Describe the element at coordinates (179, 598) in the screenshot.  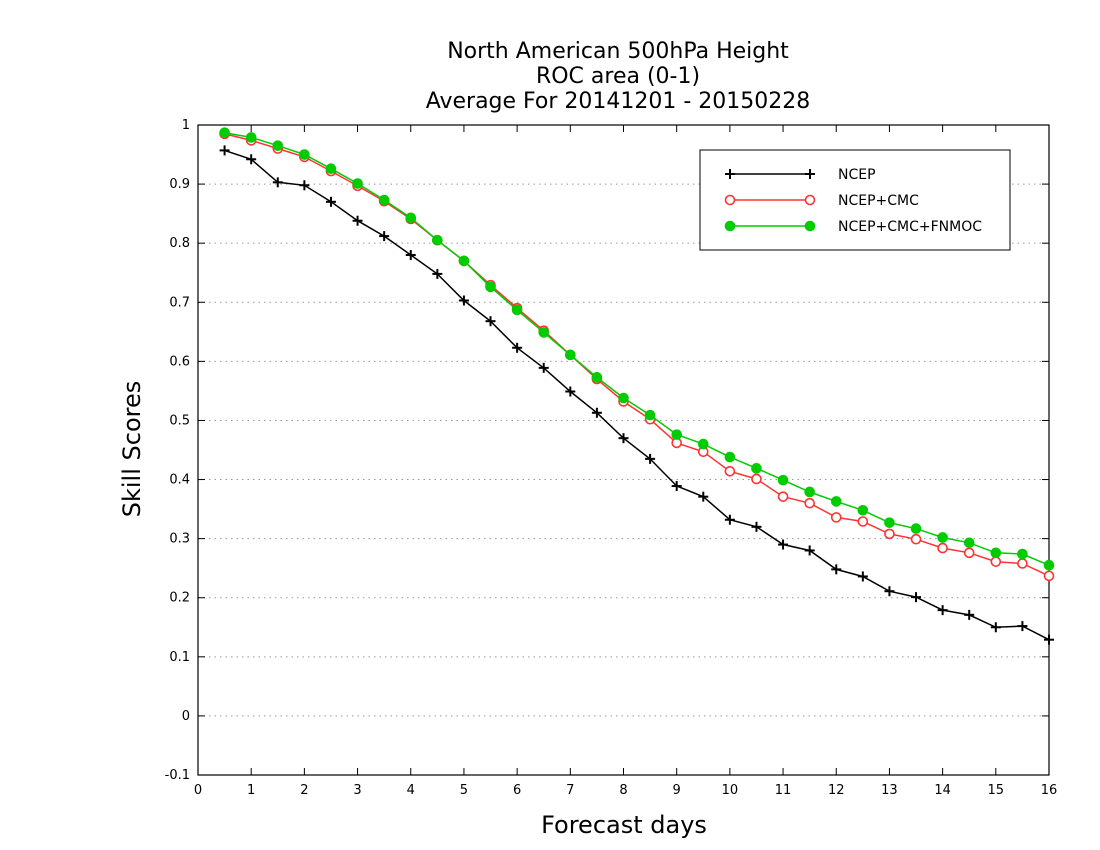
I see `y-tick-label: 0.2` at that location.